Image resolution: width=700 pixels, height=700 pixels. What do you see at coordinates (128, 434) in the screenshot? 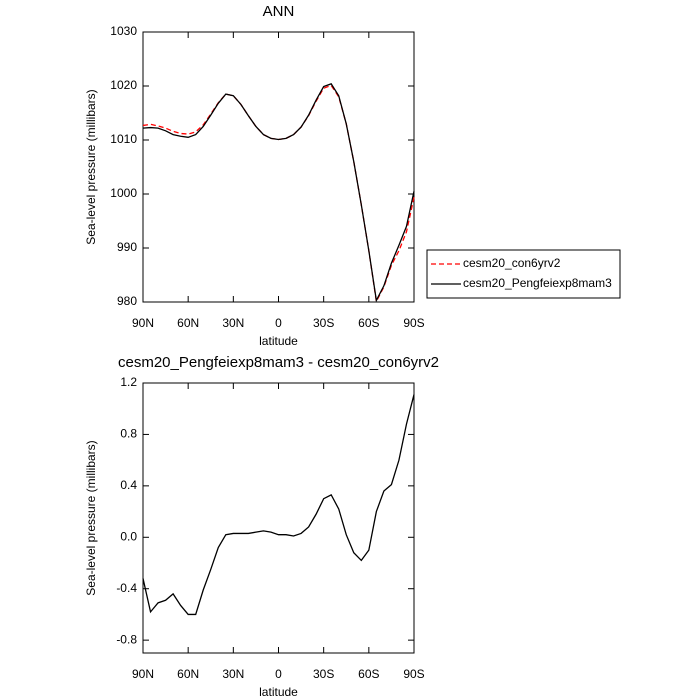
I see `y-tick-label: 0.8` at bounding box center [128, 434].